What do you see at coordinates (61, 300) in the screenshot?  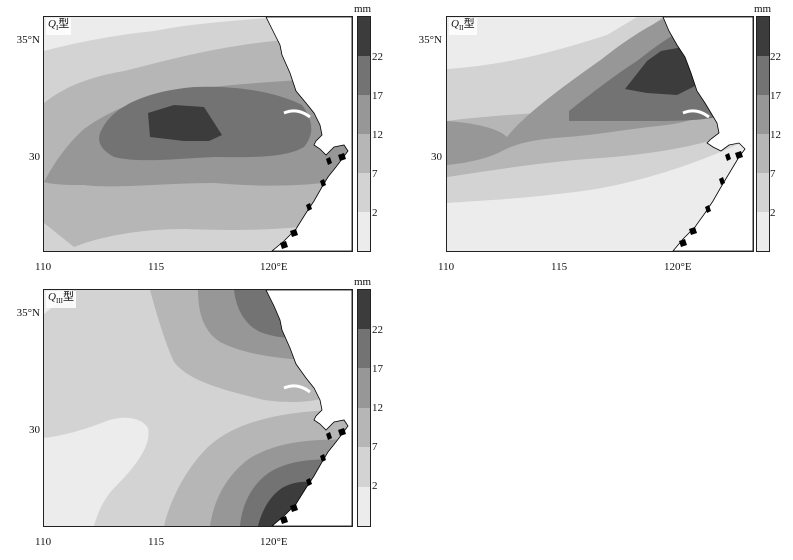 I see `panel-label-q3: QIII型` at bounding box center [61, 300].